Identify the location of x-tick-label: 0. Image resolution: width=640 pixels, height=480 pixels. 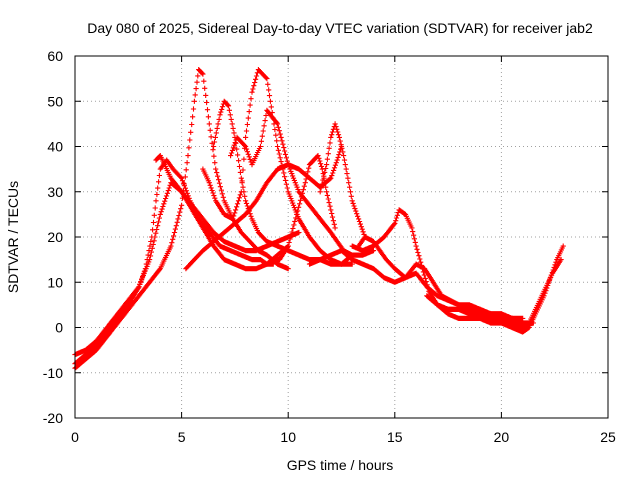
(75, 437).